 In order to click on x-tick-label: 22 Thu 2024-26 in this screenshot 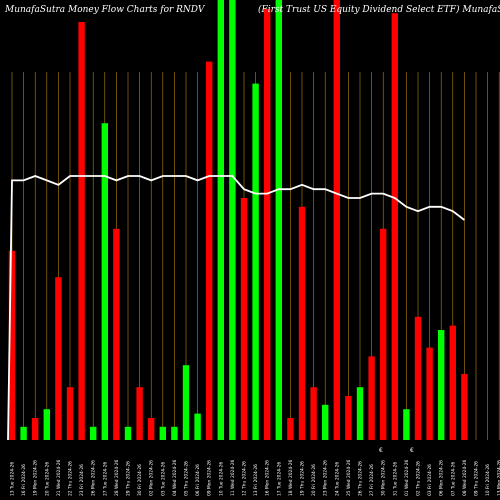, I will do `click(71, 478)`.